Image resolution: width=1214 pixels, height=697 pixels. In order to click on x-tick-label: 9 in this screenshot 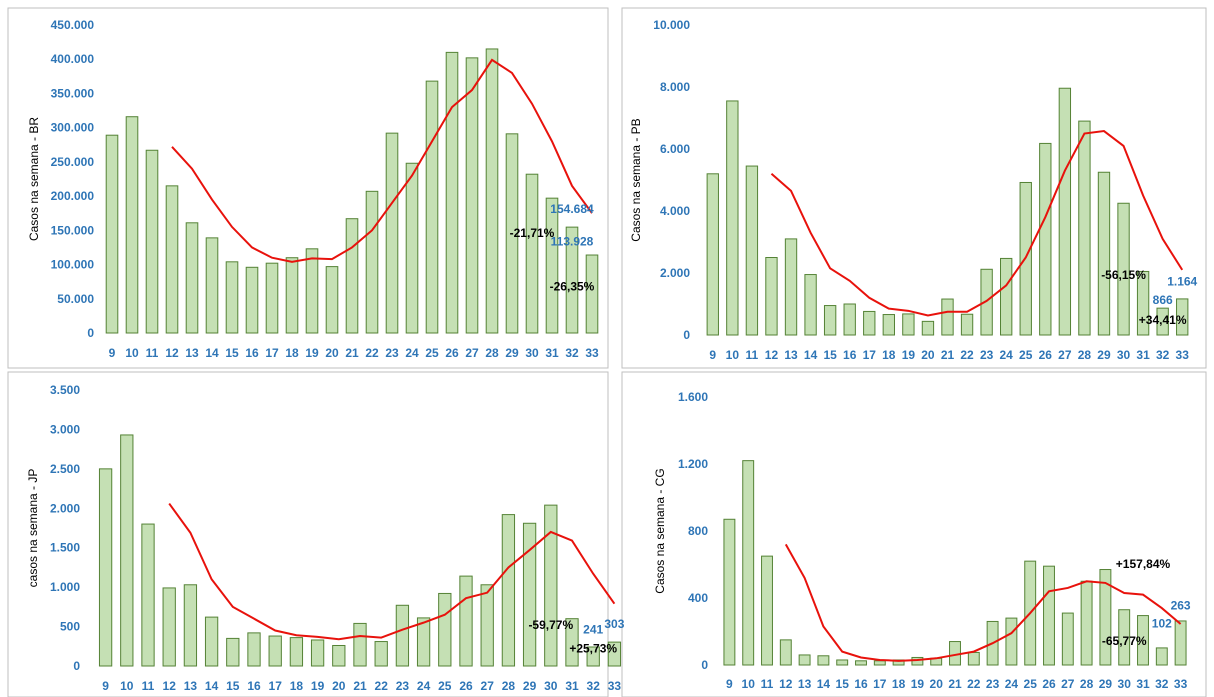, I will do `click(112, 353)`.